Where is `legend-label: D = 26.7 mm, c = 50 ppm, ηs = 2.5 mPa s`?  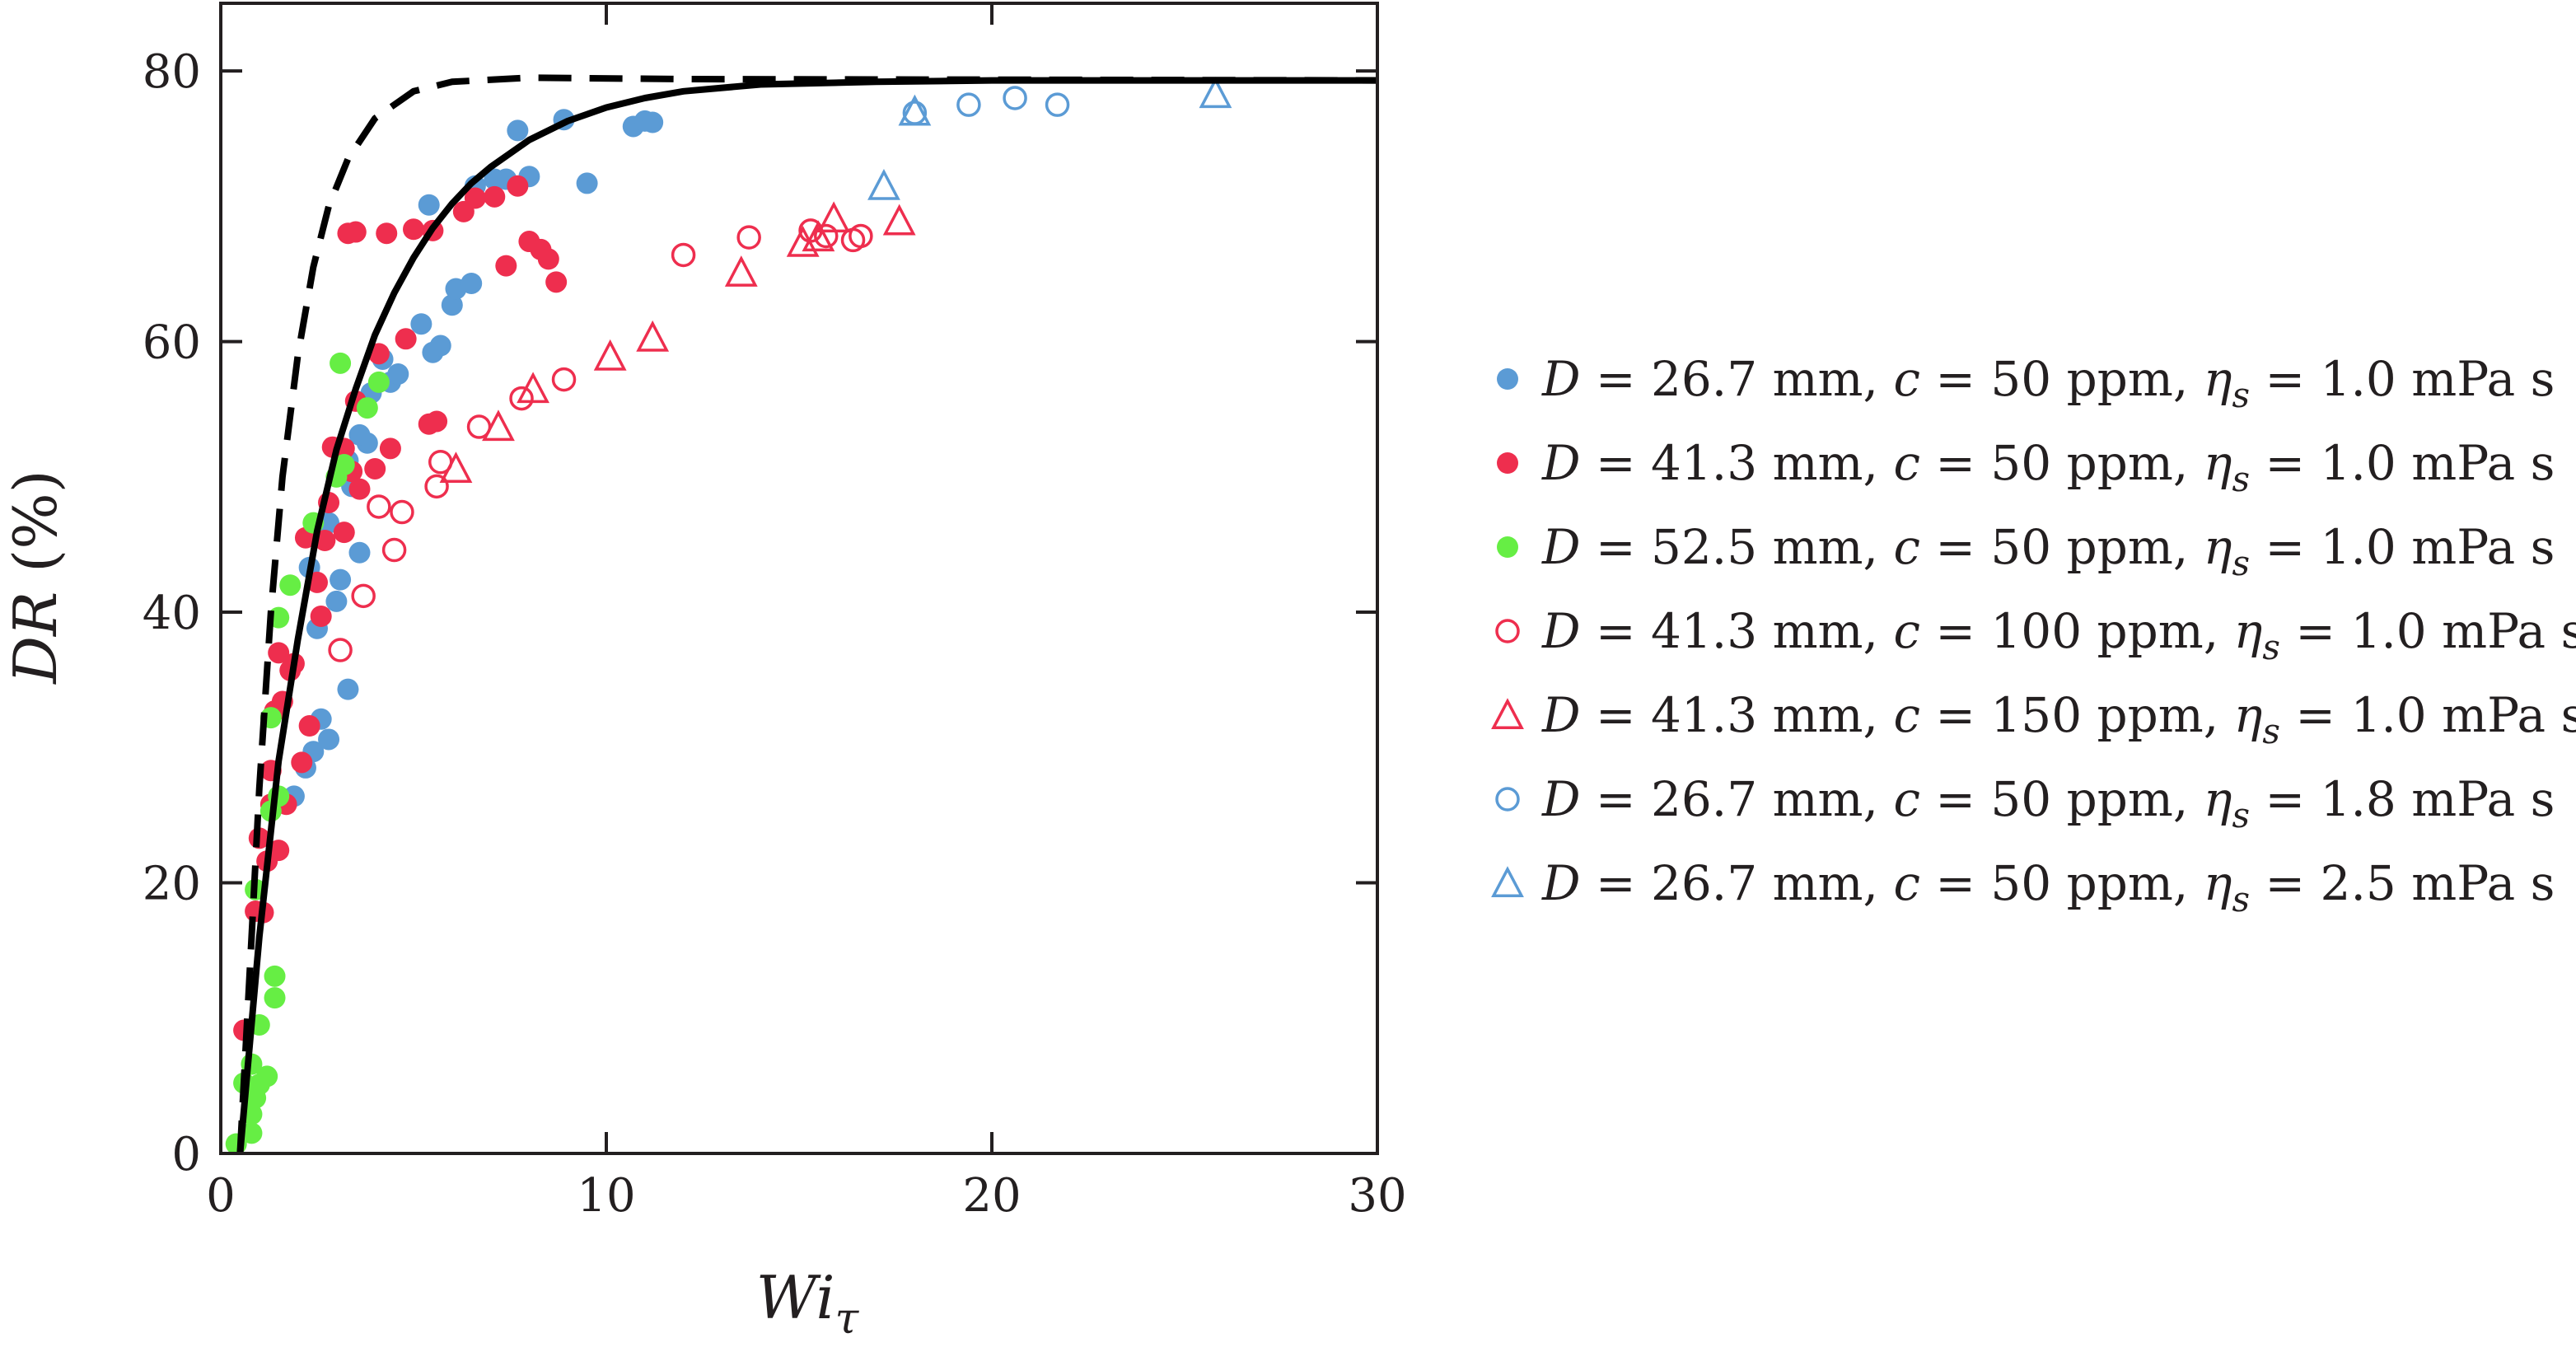 legend-label: D = 26.7 mm, c = 50 ppm, ηs = 2.5 mPa s is located at coordinates (2048, 887).